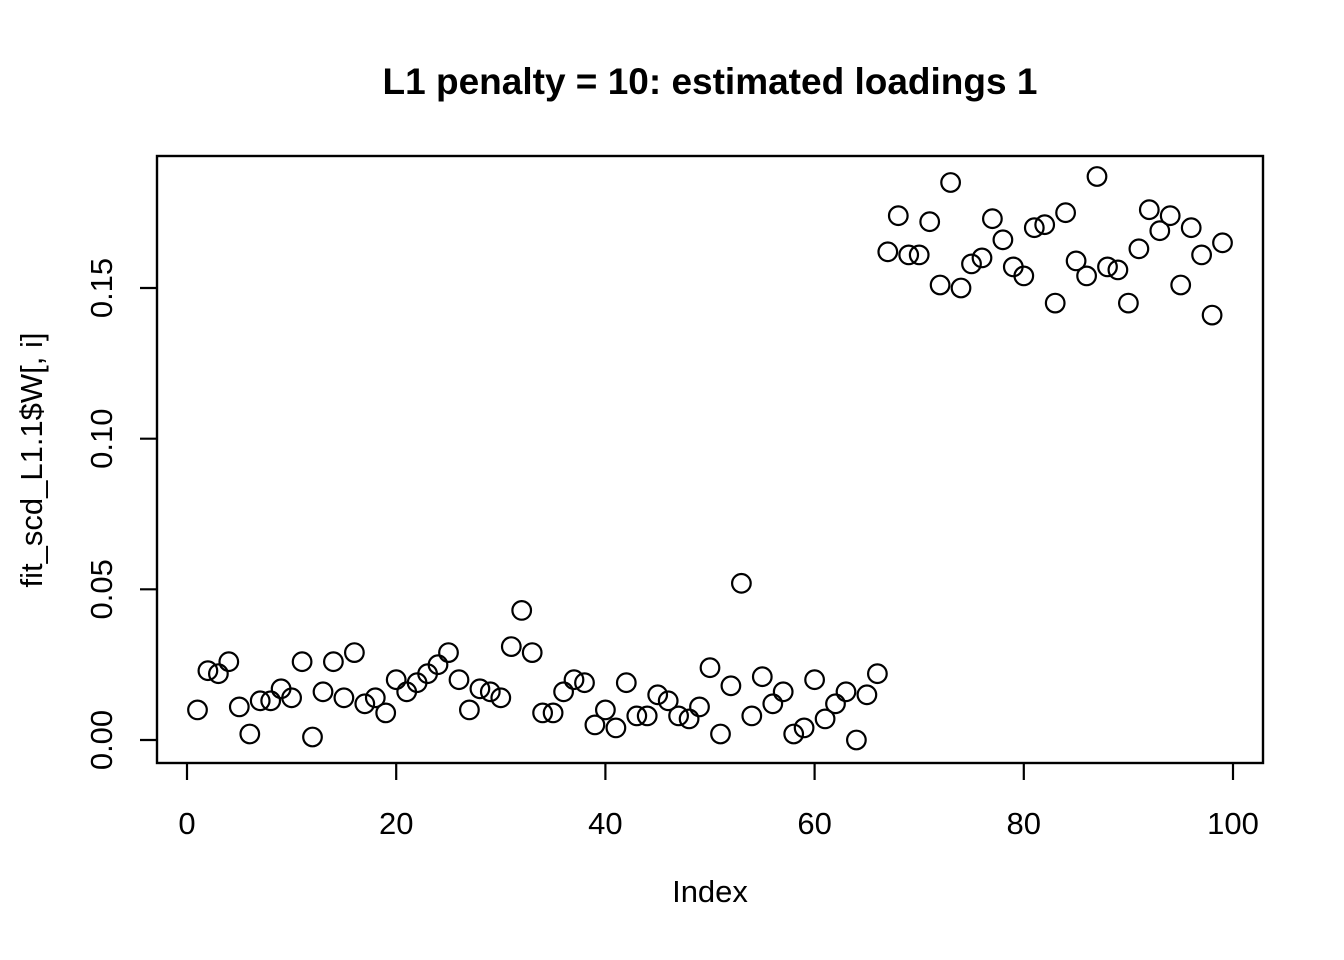  I want to click on x-axis-label: Index, so click(710, 891).